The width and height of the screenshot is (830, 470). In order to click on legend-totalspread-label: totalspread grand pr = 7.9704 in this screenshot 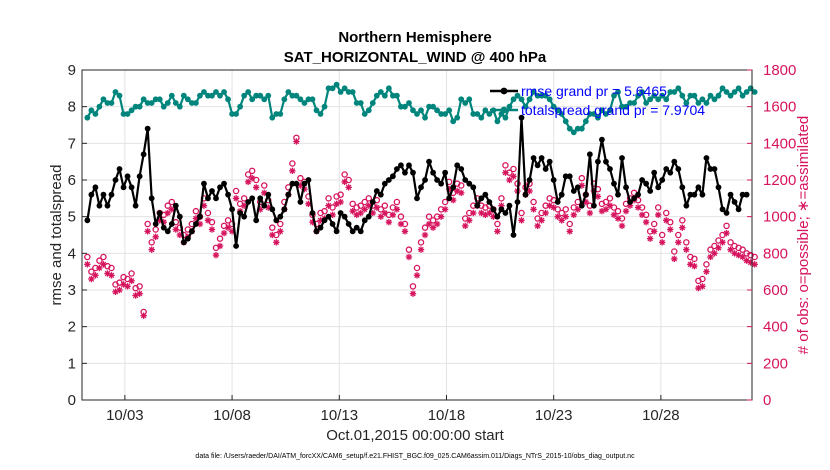, I will do `click(613, 110)`.